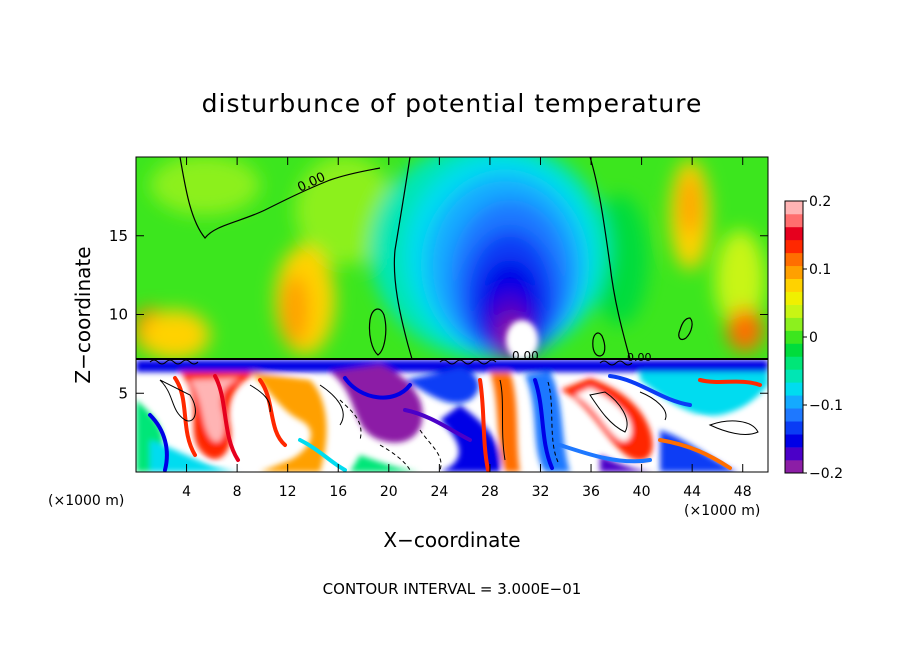 The height and width of the screenshot is (654, 904). What do you see at coordinates (692, 492) in the screenshot?
I see `x-tick-label: 44` at bounding box center [692, 492].